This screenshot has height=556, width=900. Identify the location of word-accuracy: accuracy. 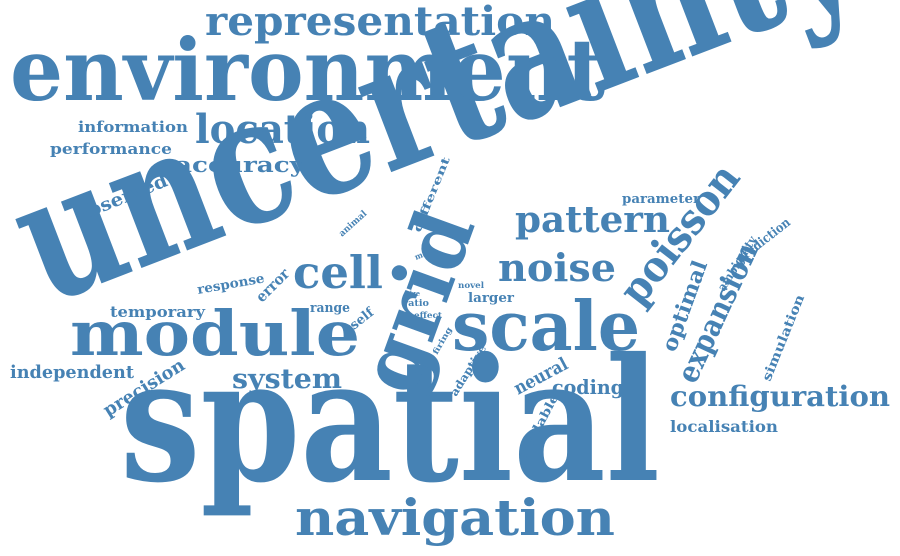
(240, 164).